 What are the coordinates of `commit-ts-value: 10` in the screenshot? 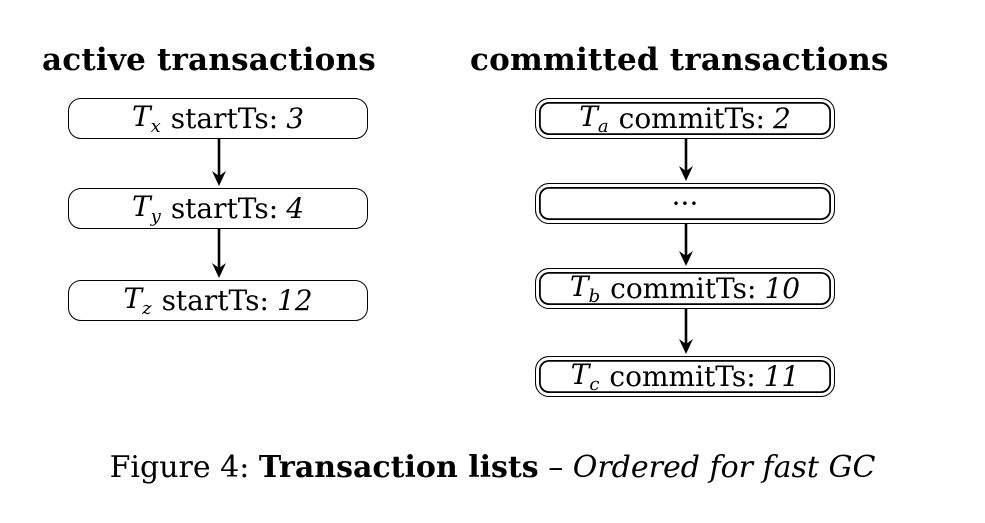 It's located at (782, 288).